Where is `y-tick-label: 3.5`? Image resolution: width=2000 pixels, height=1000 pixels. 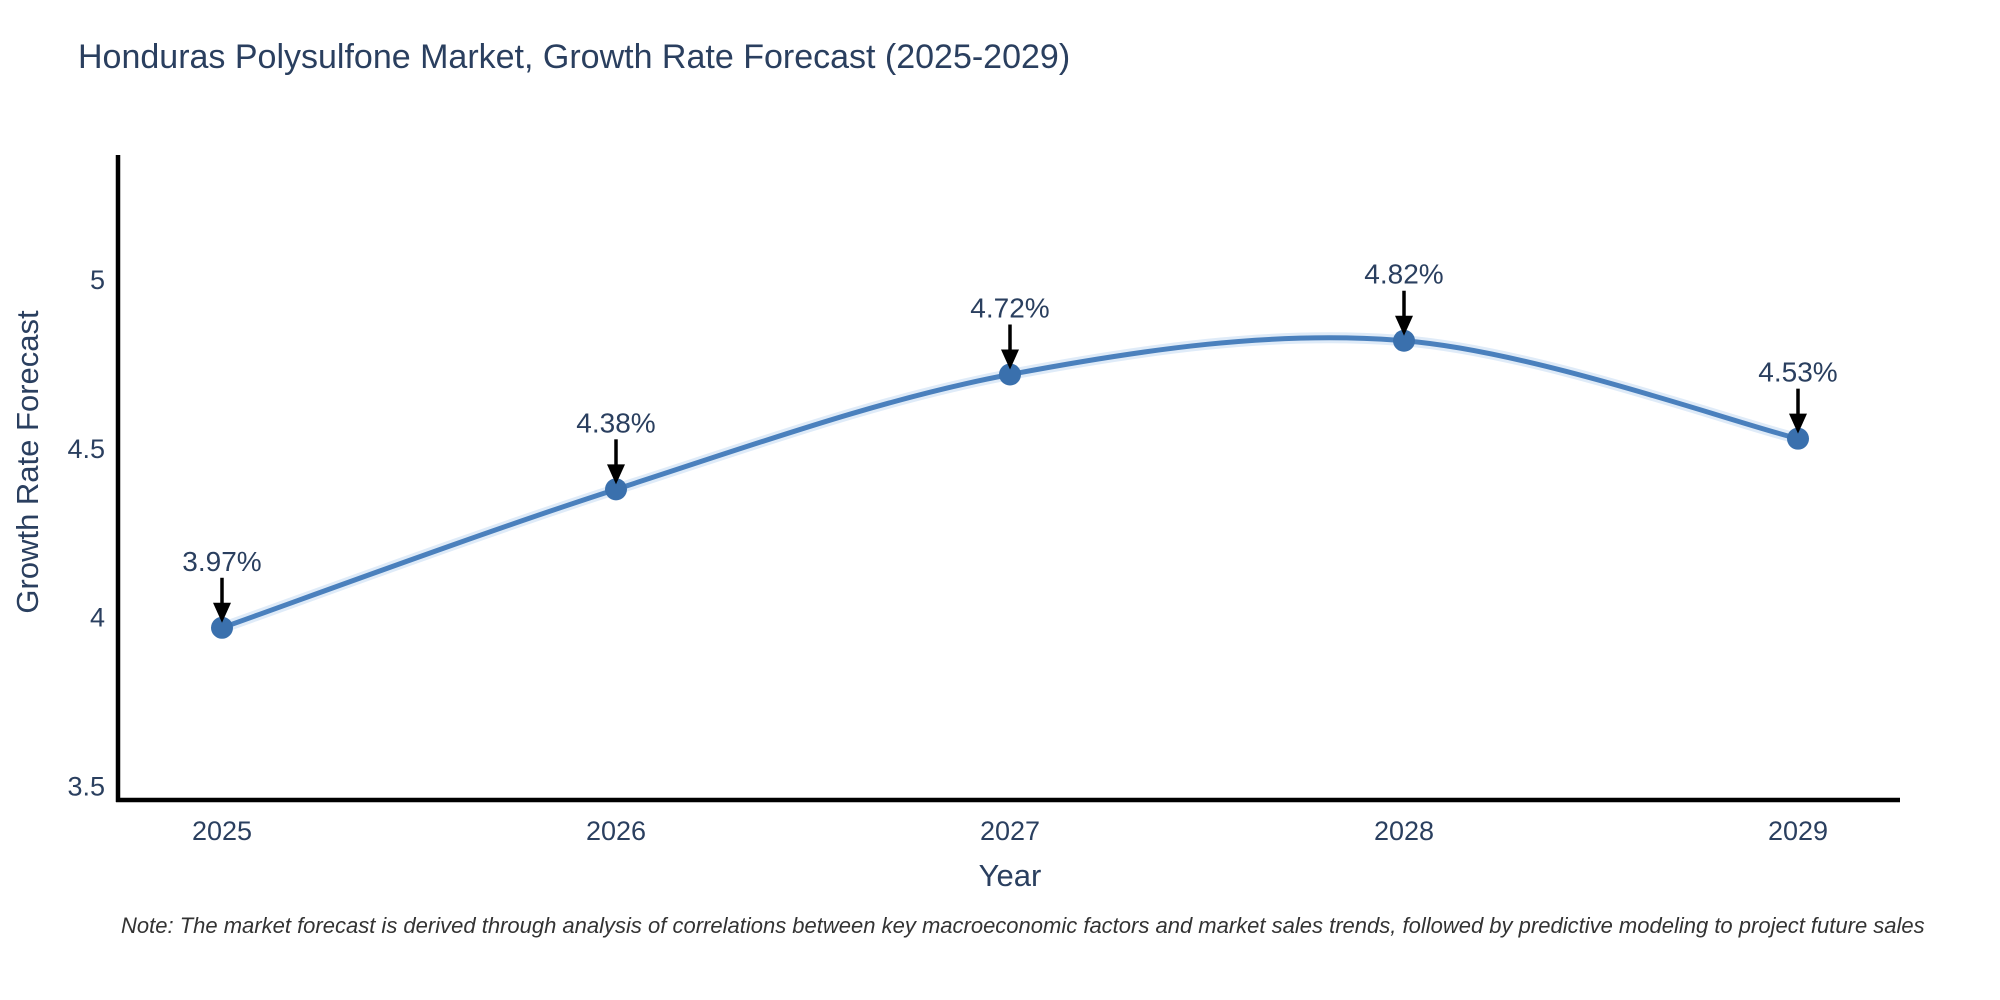
y-tick-label: 3.5 is located at coordinates (86, 786).